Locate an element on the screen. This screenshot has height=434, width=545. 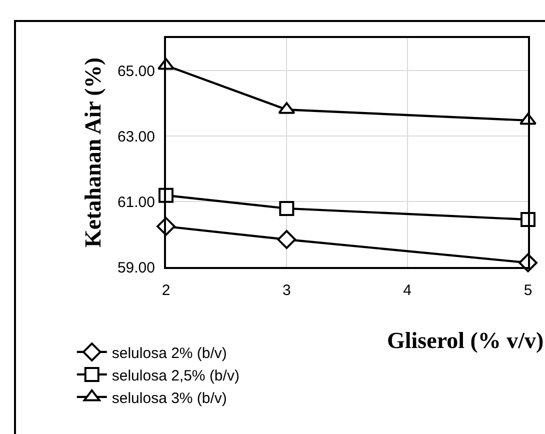
x-axis-title: Gliserol (% v/v) is located at coordinates (465, 340).